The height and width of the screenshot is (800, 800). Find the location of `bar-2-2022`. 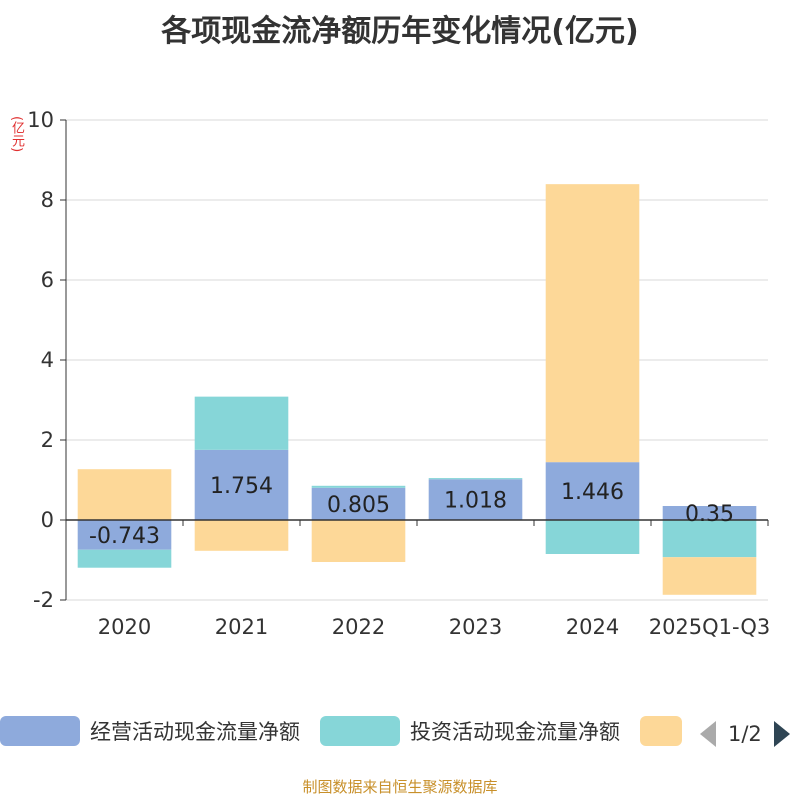

bar-2-2022 is located at coordinates (358, 486).